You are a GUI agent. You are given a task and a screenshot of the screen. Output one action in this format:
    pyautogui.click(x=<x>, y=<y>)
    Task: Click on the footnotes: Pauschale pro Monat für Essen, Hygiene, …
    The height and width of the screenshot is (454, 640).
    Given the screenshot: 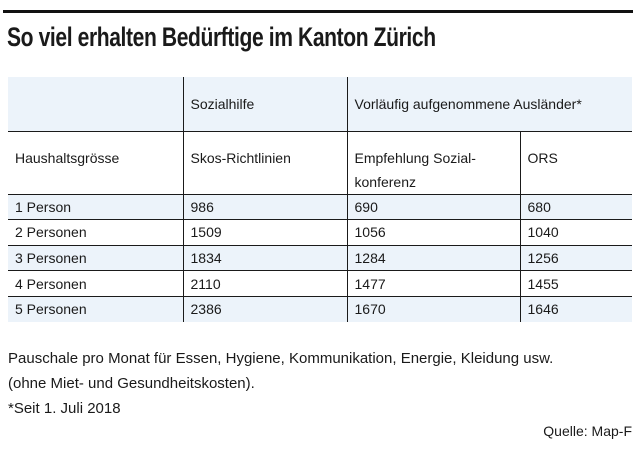 What is the action you would take?
    pyautogui.click(x=280, y=383)
    